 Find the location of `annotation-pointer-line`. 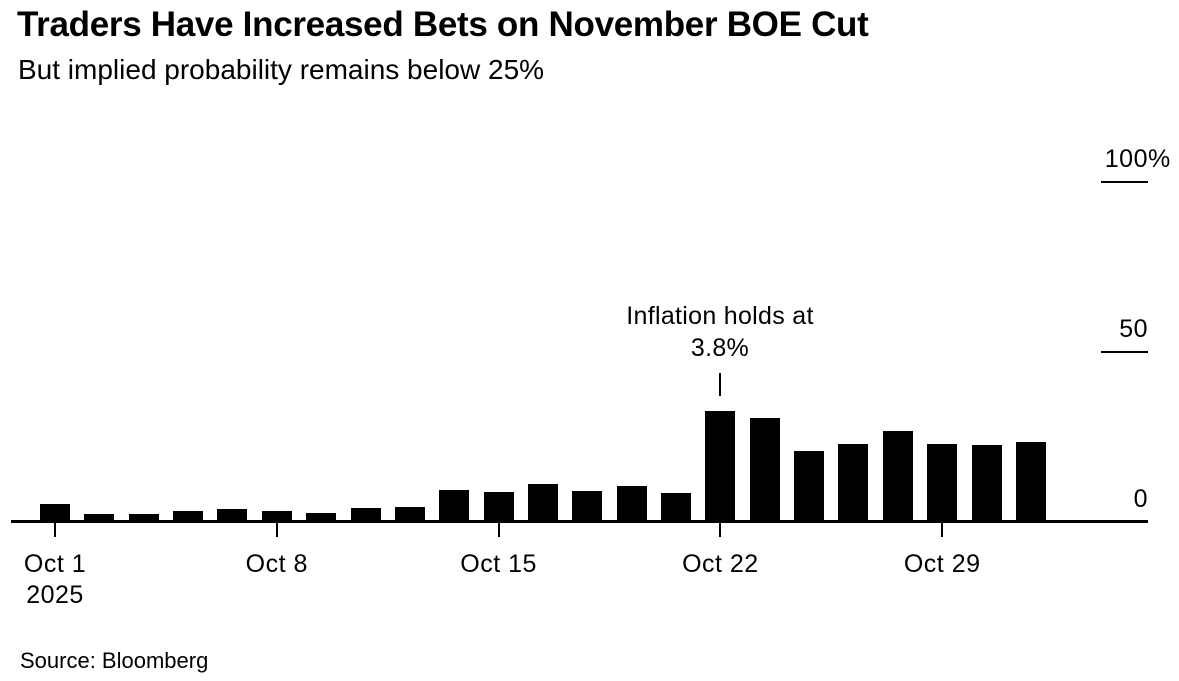

annotation-pointer-line is located at coordinates (720, 384).